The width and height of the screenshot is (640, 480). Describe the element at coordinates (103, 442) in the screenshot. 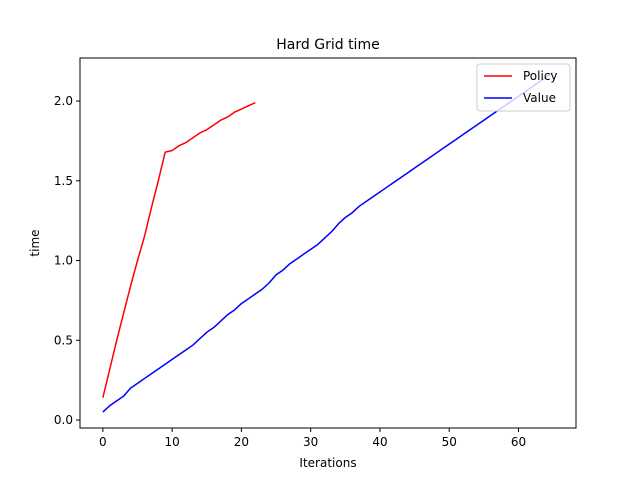

I see `x-tick-label: 0` at that location.